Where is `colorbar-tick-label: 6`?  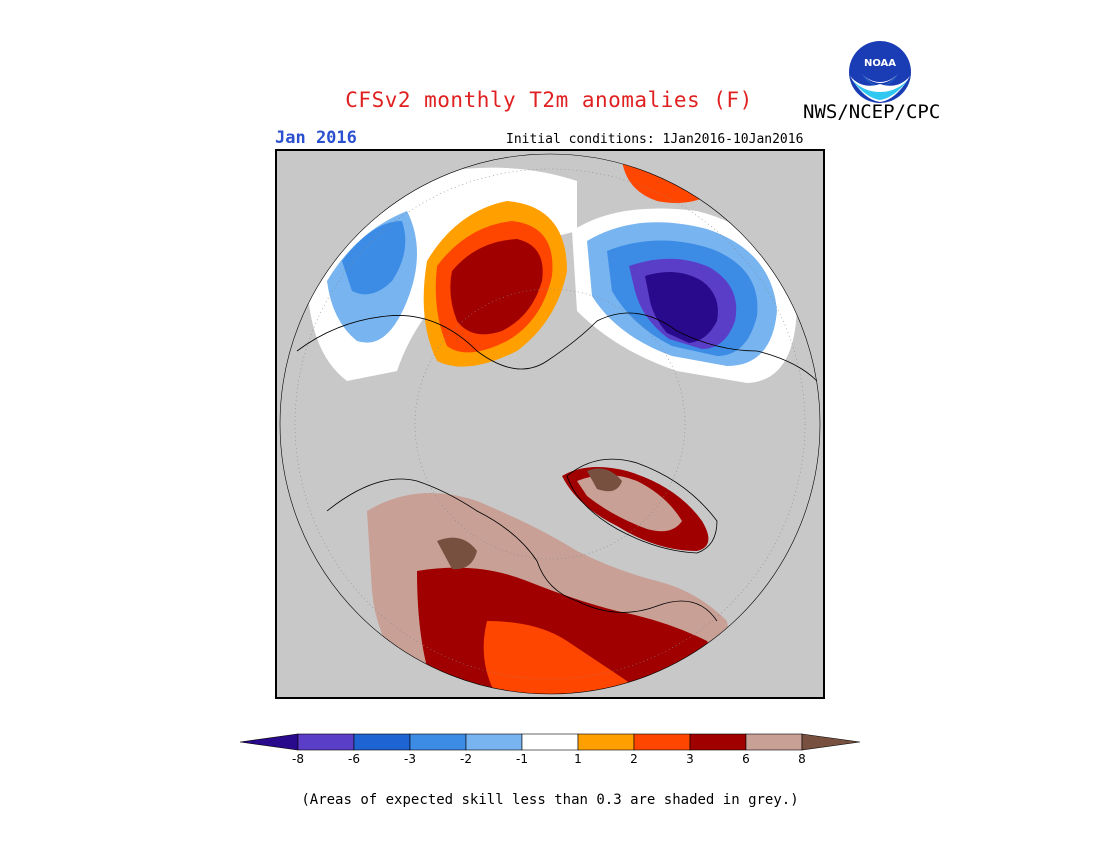
colorbar-tick-label: 6 is located at coordinates (746, 759).